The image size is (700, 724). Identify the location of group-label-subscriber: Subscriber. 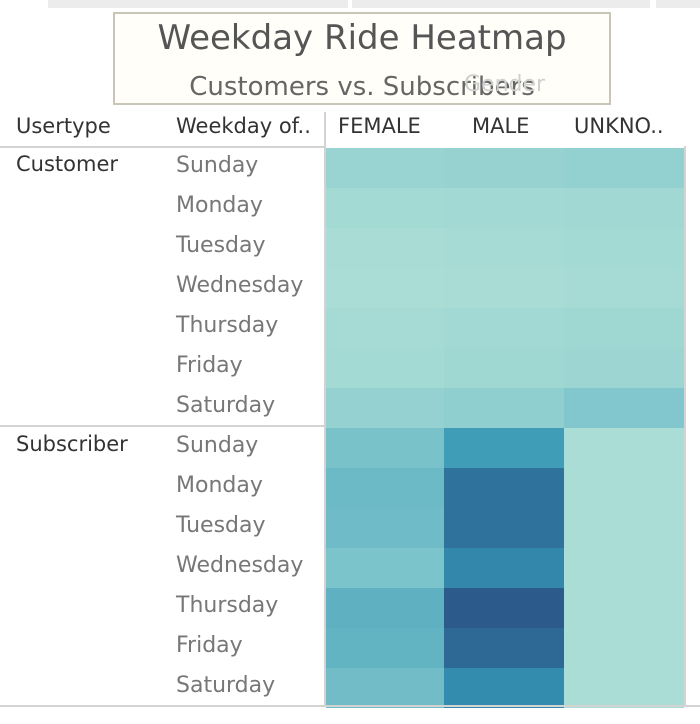
(72, 444).